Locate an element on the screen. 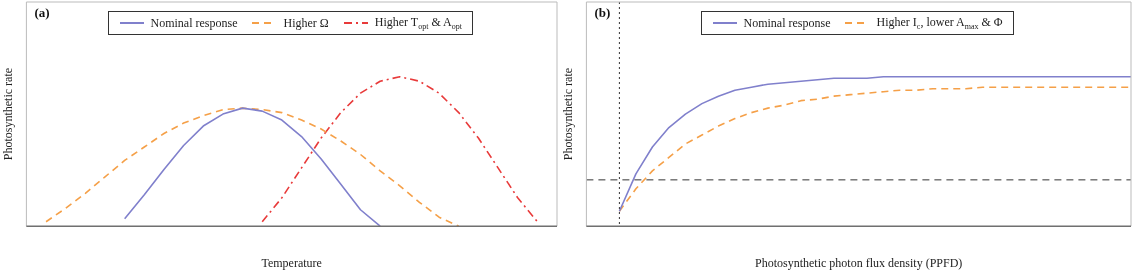  legend-label: Higher Ω is located at coordinates (306, 23).